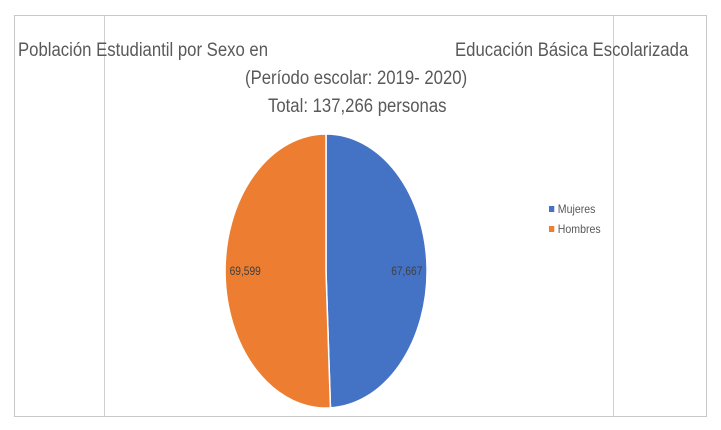  I want to click on legend-label-hombres: Hombres, so click(579, 229).